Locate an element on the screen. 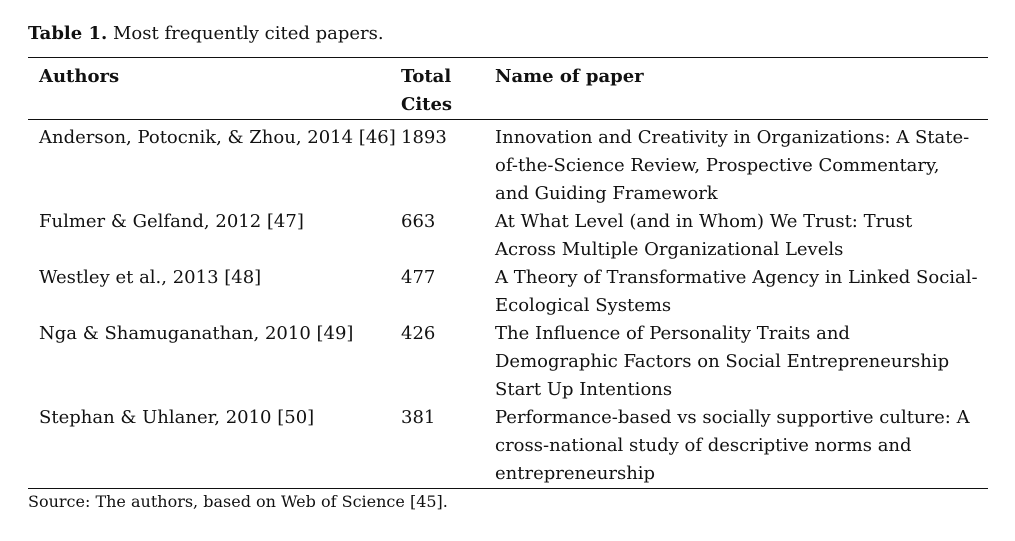 This screenshot has width=1015, height=541. row-authors: Stephan & Uhlaner, 2010 [50] is located at coordinates (177, 417).